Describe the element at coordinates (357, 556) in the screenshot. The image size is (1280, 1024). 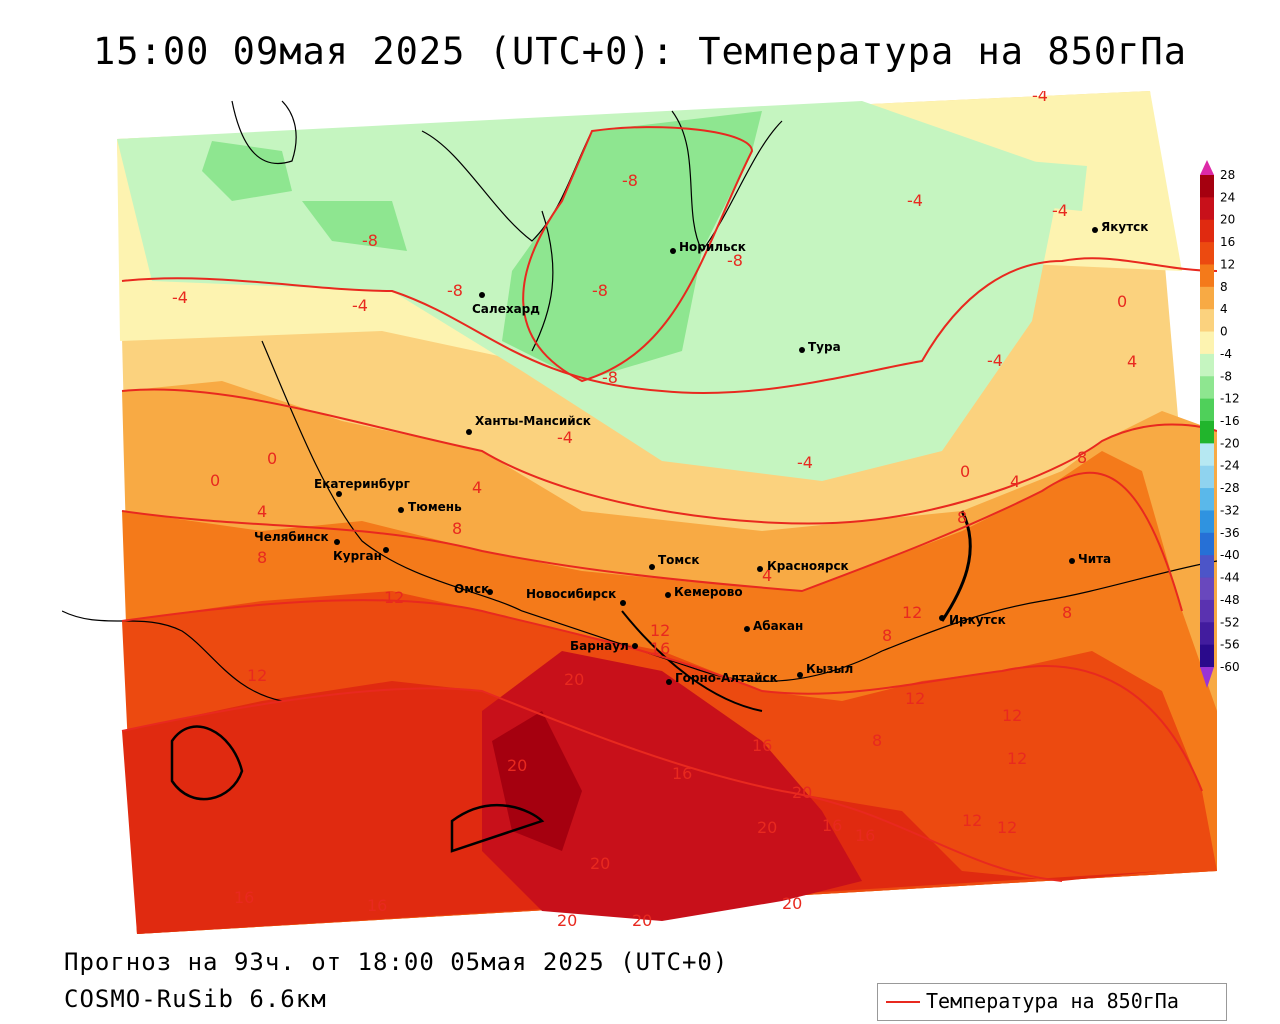
I see `city-label: Курган` at that location.